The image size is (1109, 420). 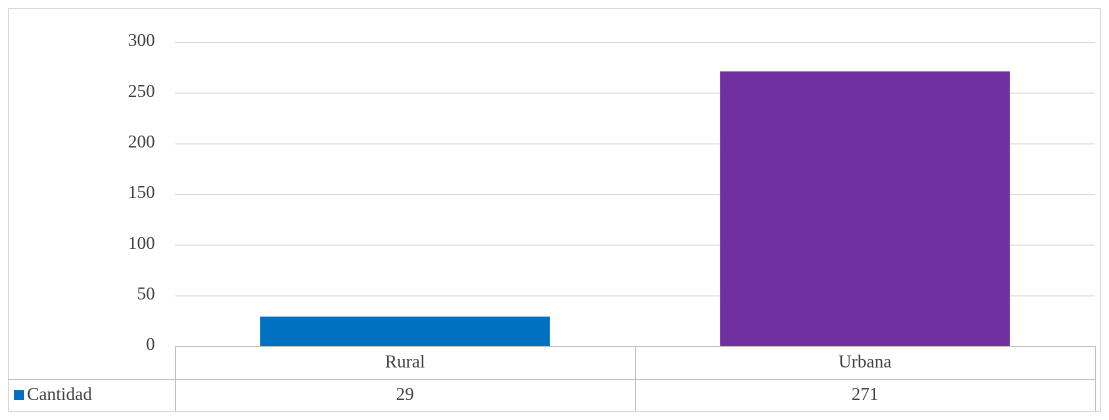 What do you see at coordinates (865, 394) in the screenshot?
I see `table-value: 271` at bounding box center [865, 394].